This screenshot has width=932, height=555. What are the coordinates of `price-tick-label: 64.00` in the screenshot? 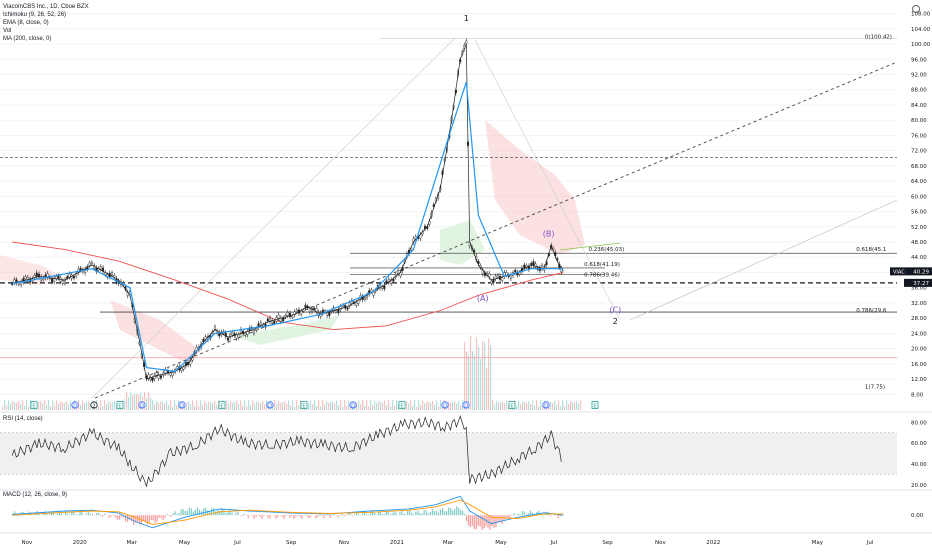 It's located at (919, 182).